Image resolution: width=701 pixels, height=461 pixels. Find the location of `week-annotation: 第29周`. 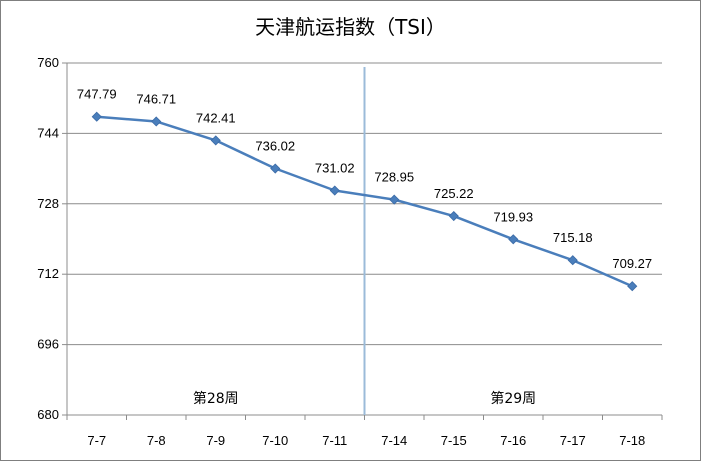

week-annotation: 第29周 is located at coordinates (513, 398).